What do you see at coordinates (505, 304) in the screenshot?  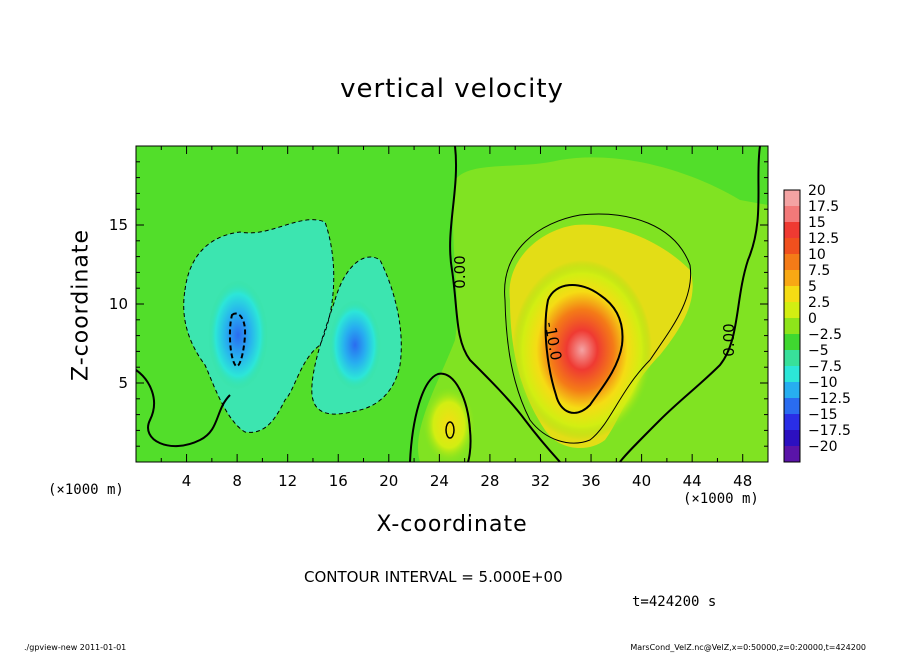 I see `contour-zero-left` at bounding box center [505, 304].